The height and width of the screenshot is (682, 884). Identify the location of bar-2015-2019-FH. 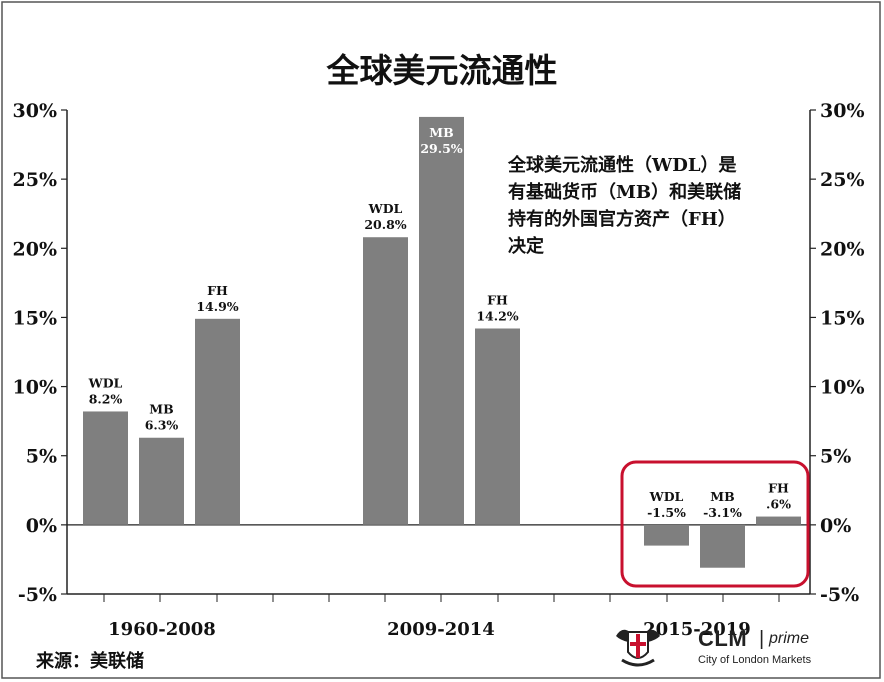
(778, 520).